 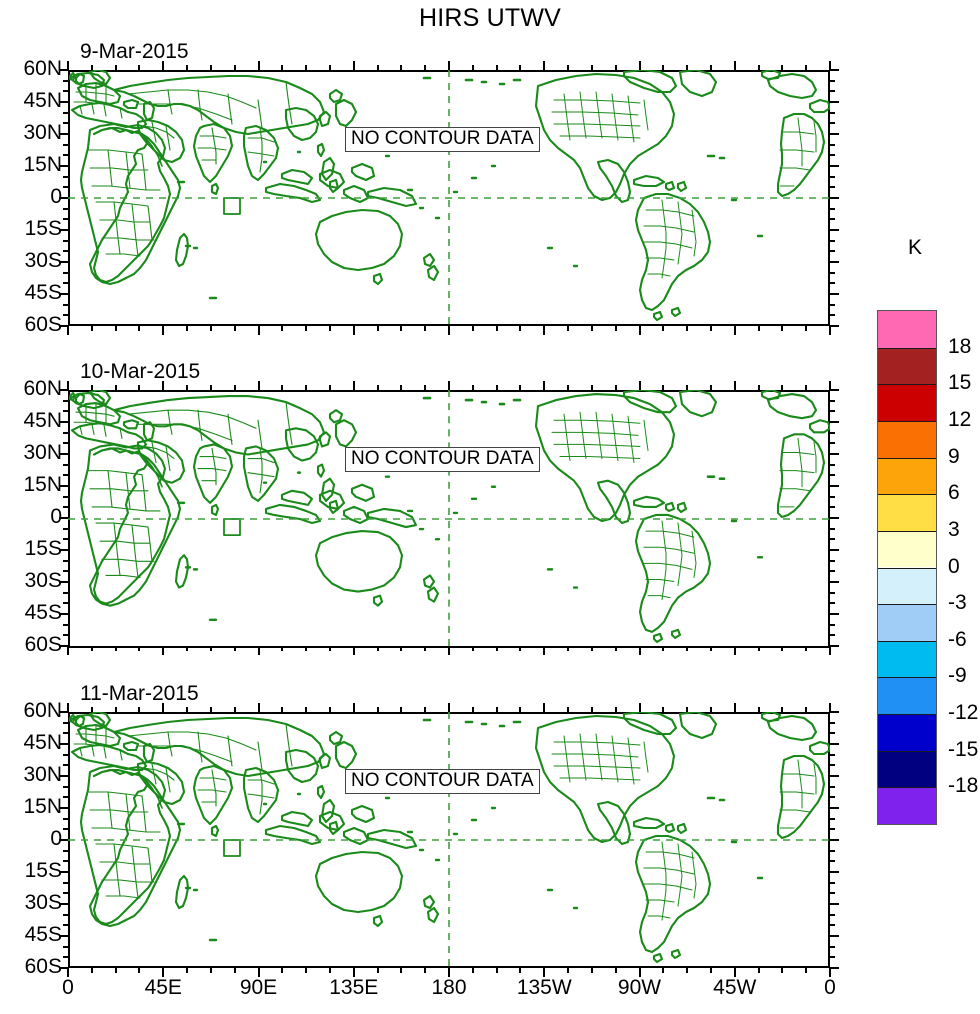 I want to click on colorbar-tick-label: 0, so click(x=954, y=566).